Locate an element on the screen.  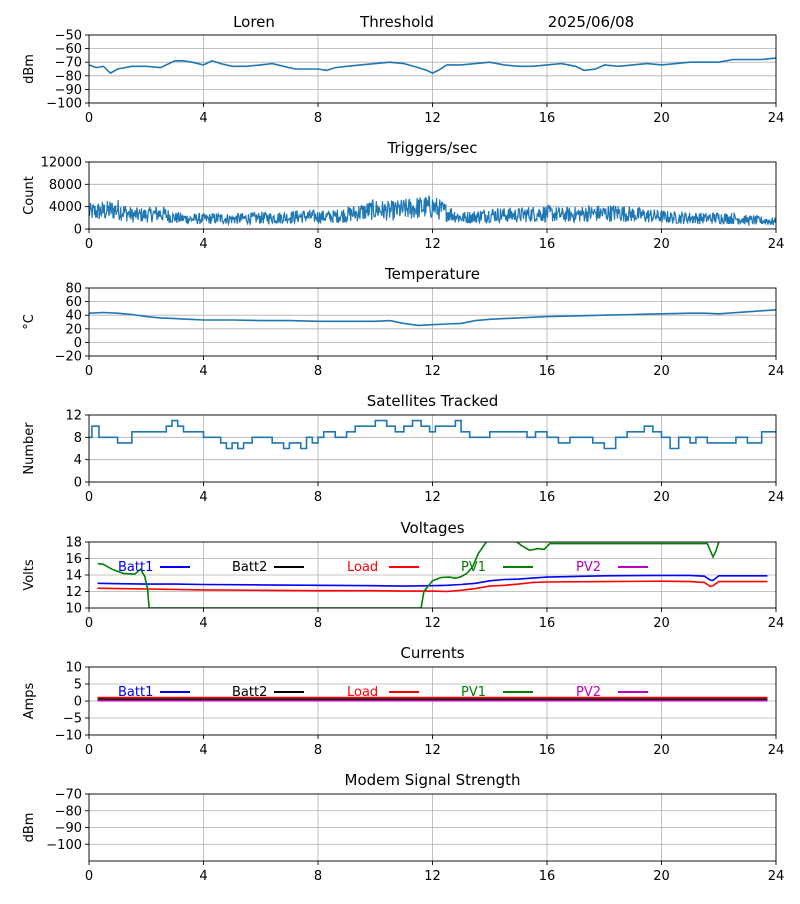
y-tick-label: 40 is located at coordinates (73, 316).